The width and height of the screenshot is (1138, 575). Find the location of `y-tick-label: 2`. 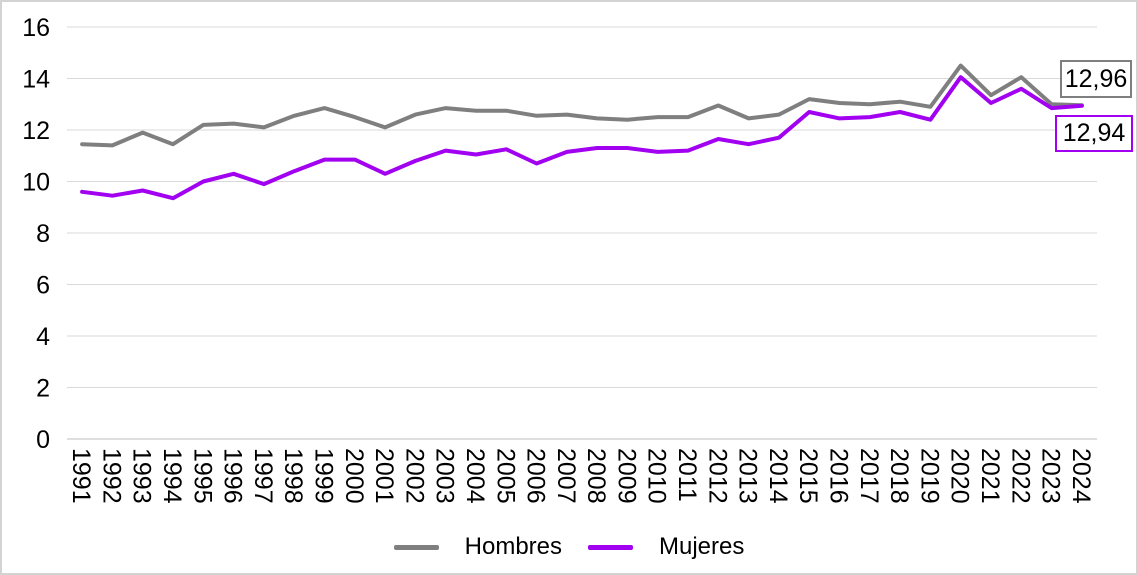

y-tick-label: 2 is located at coordinates (43, 389).